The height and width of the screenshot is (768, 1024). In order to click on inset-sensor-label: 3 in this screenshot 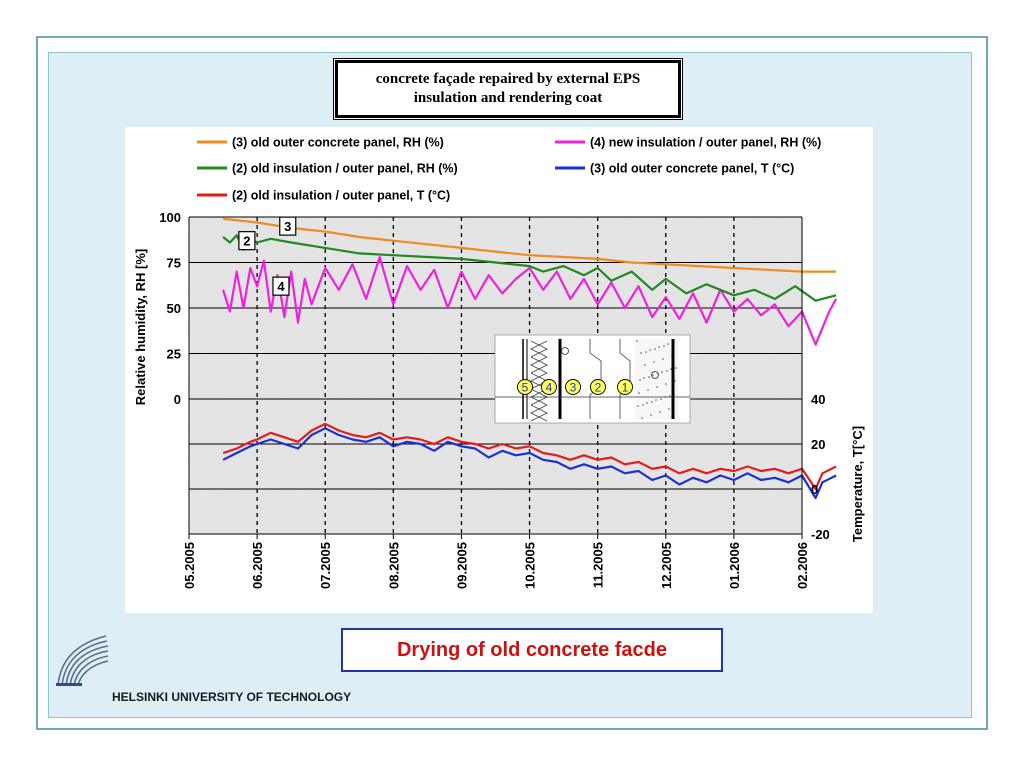, I will do `click(573, 388)`.